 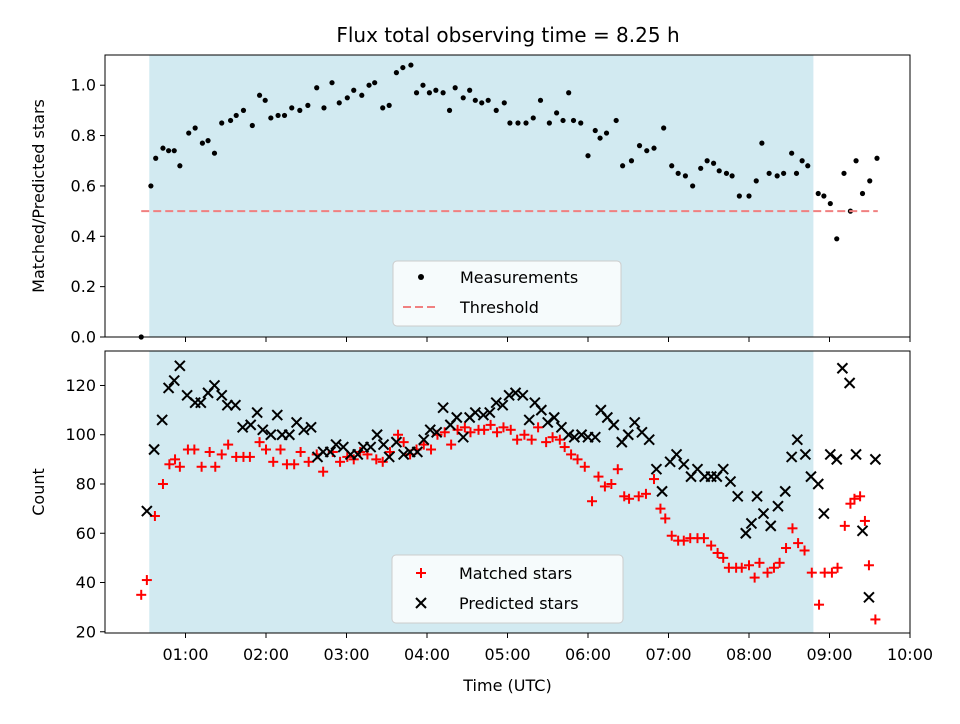 I want to click on y-tick-label: 0.8, so click(x=83, y=135).